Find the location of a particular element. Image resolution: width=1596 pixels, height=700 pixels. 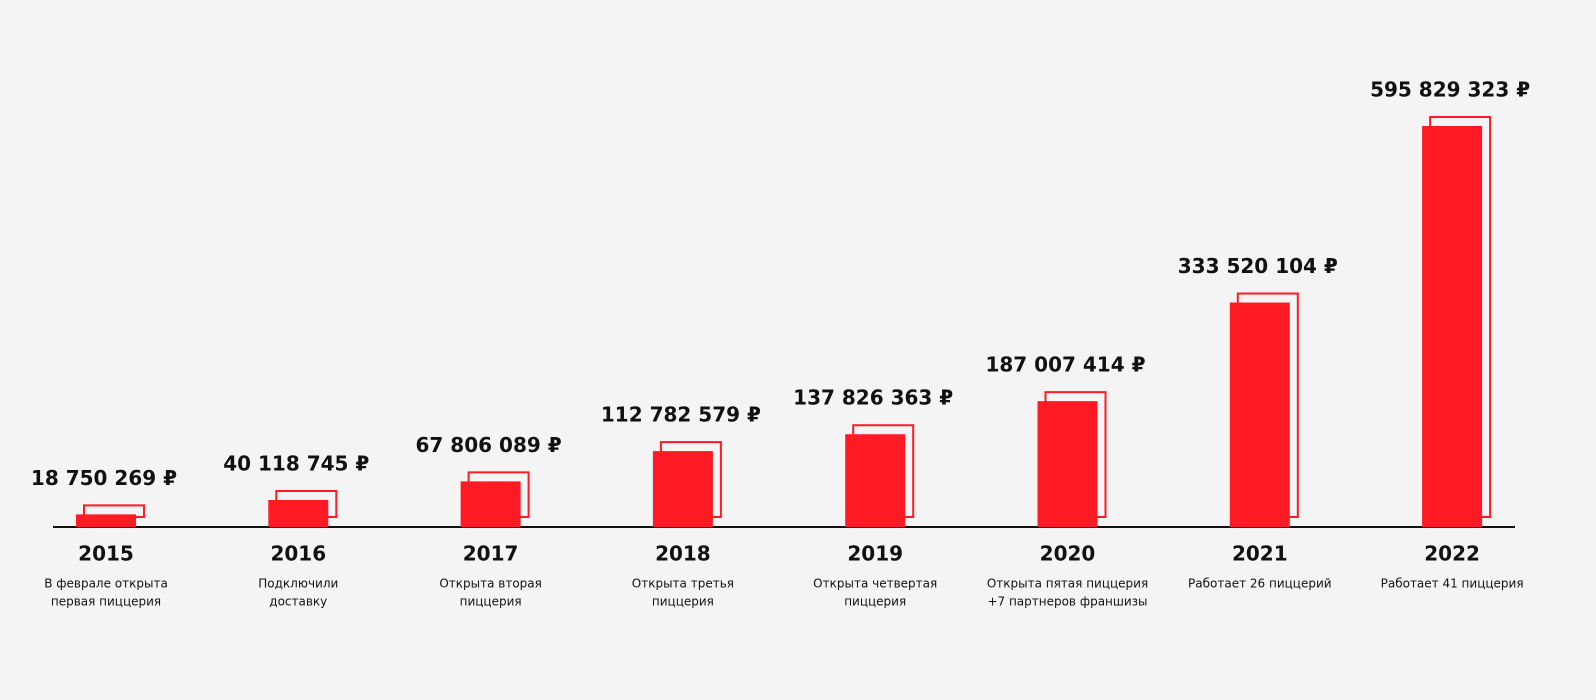

description: Работает 41 пиццерия is located at coordinates (1452, 584).